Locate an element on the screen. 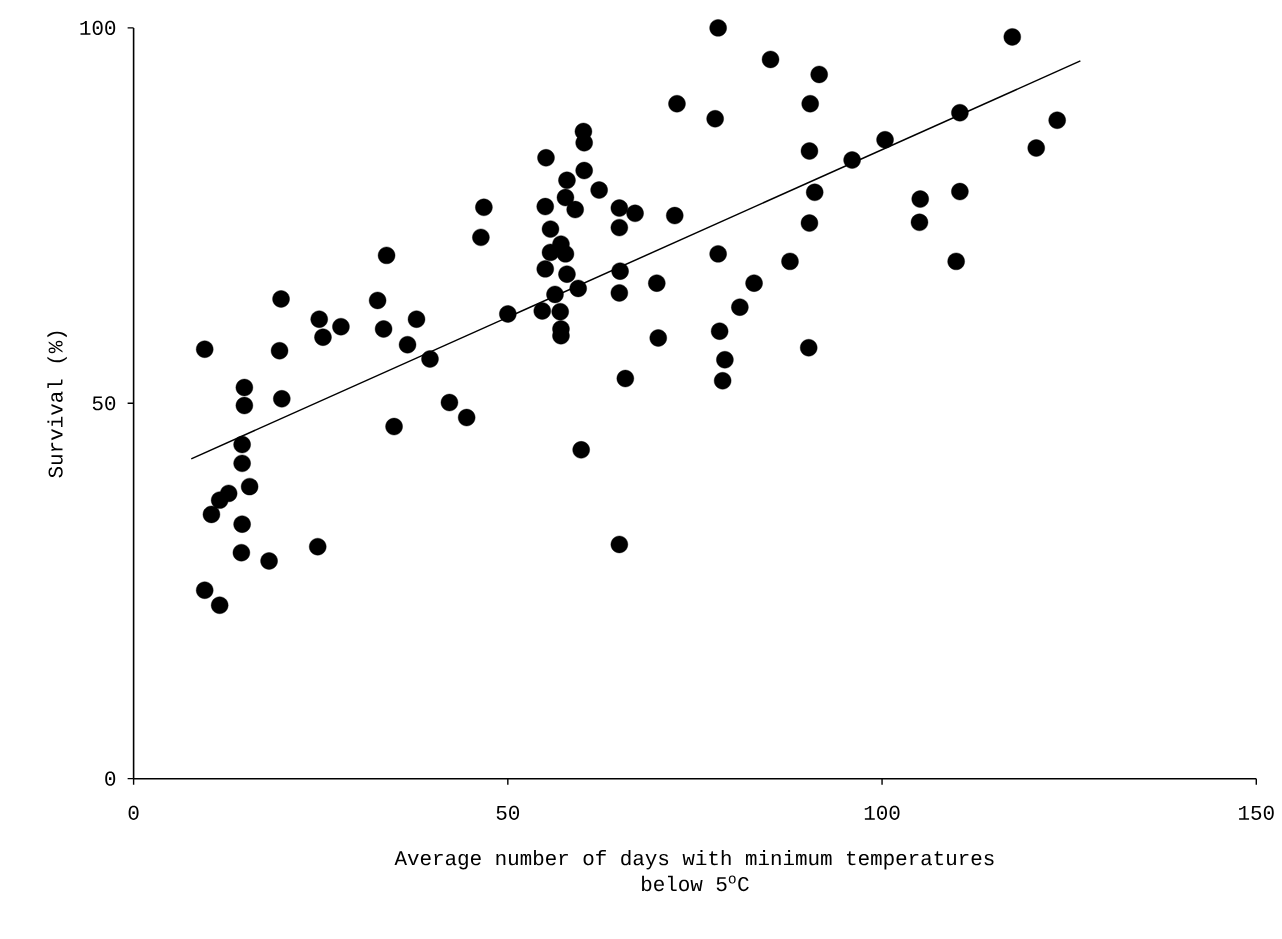  x-tick-label: 100 is located at coordinates (882, 812).